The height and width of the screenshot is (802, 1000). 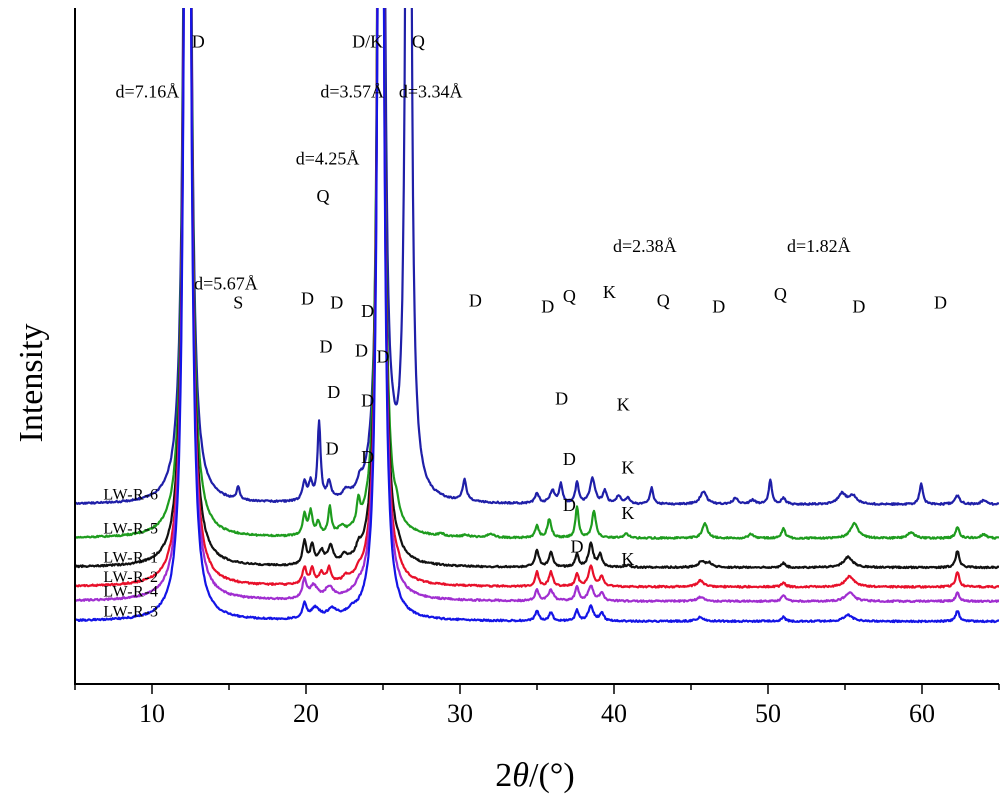 What do you see at coordinates (226, 284) in the screenshot?
I see `peak-annotation: d=5.67Å` at bounding box center [226, 284].